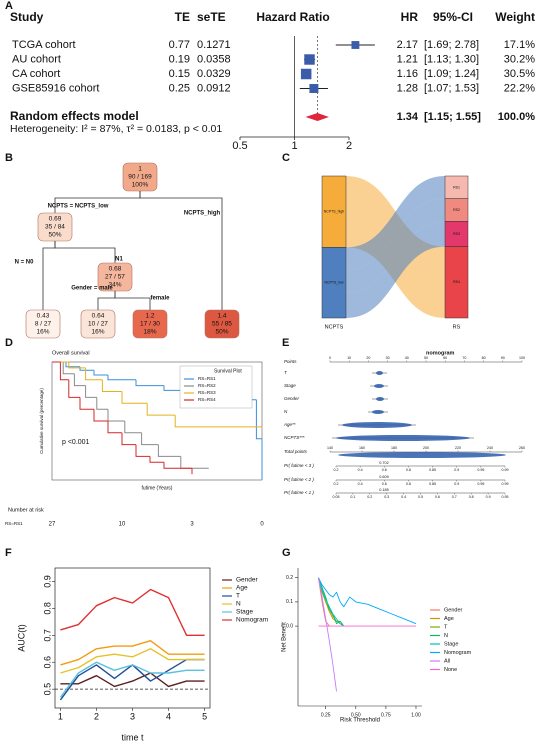 Image resolution: width=537 pixels, height=750 pixels. Describe the element at coordinates (451, 45) in the screenshot. I see `ci-label: [1.69; 2.78]` at that location.